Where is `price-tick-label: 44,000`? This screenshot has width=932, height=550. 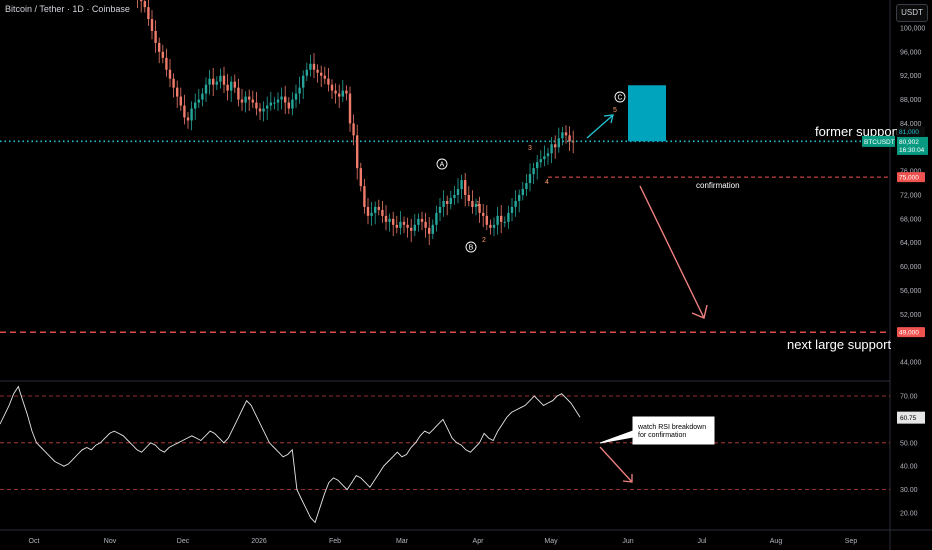 price-tick-label: 44,000 is located at coordinates (911, 363).